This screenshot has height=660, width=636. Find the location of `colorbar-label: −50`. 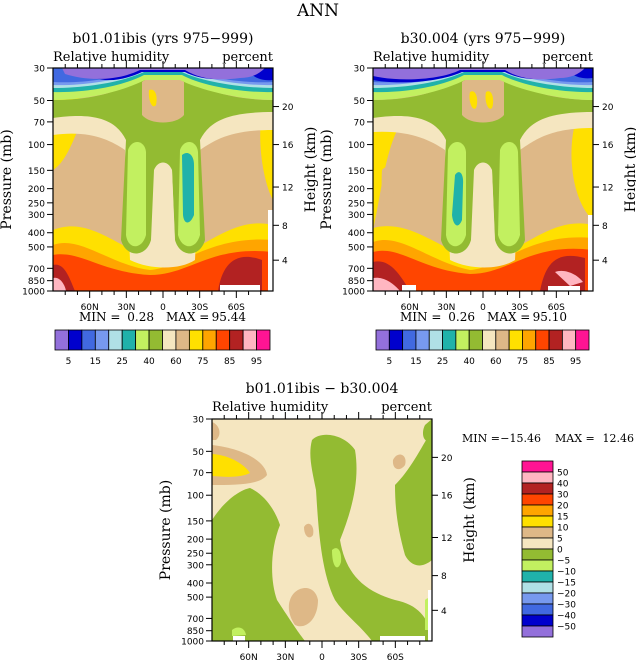

colorbar-label: −50 is located at coordinates (566, 628).